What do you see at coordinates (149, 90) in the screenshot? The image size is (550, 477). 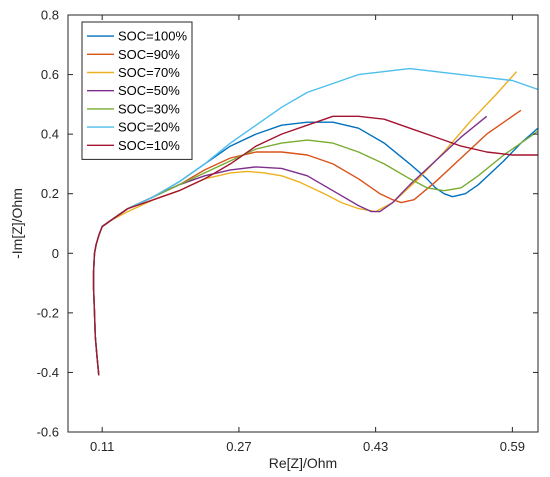 I see `legend-label: SOC=50%` at bounding box center [149, 90].